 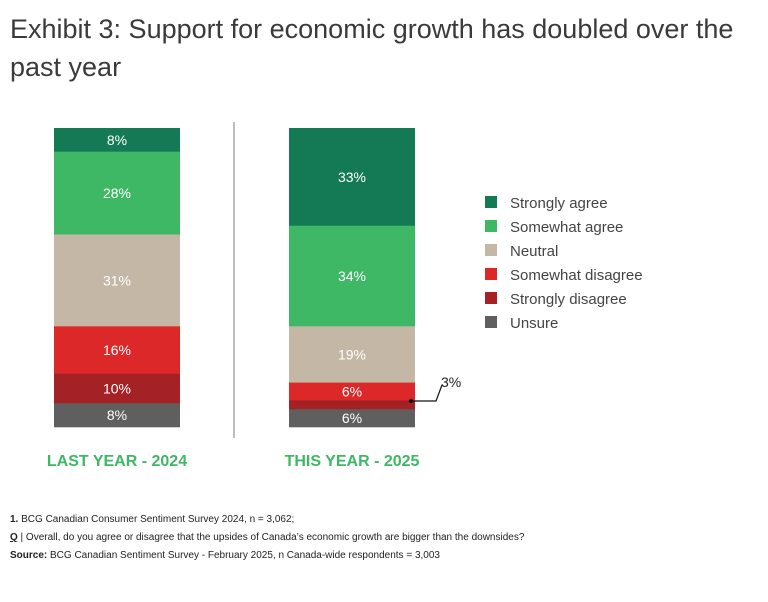 I want to click on data-label-somewhat-agree-1: 28%, so click(x=117, y=193).